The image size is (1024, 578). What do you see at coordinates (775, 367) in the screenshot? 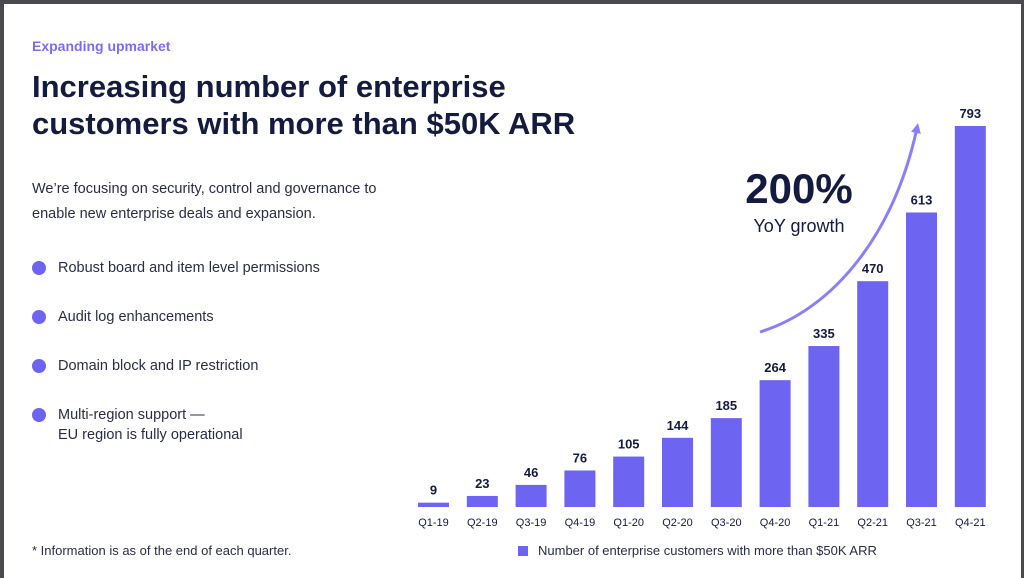
I see `data-label: 264` at bounding box center [775, 367].